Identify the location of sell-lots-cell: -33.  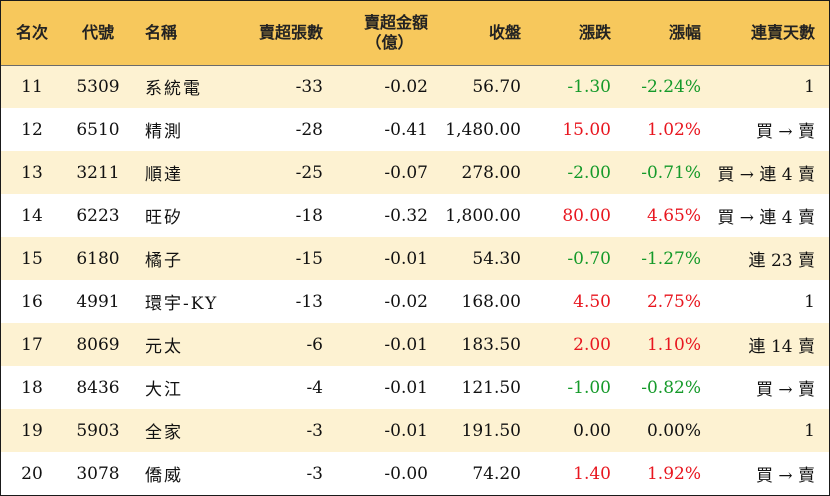
(309, 86).